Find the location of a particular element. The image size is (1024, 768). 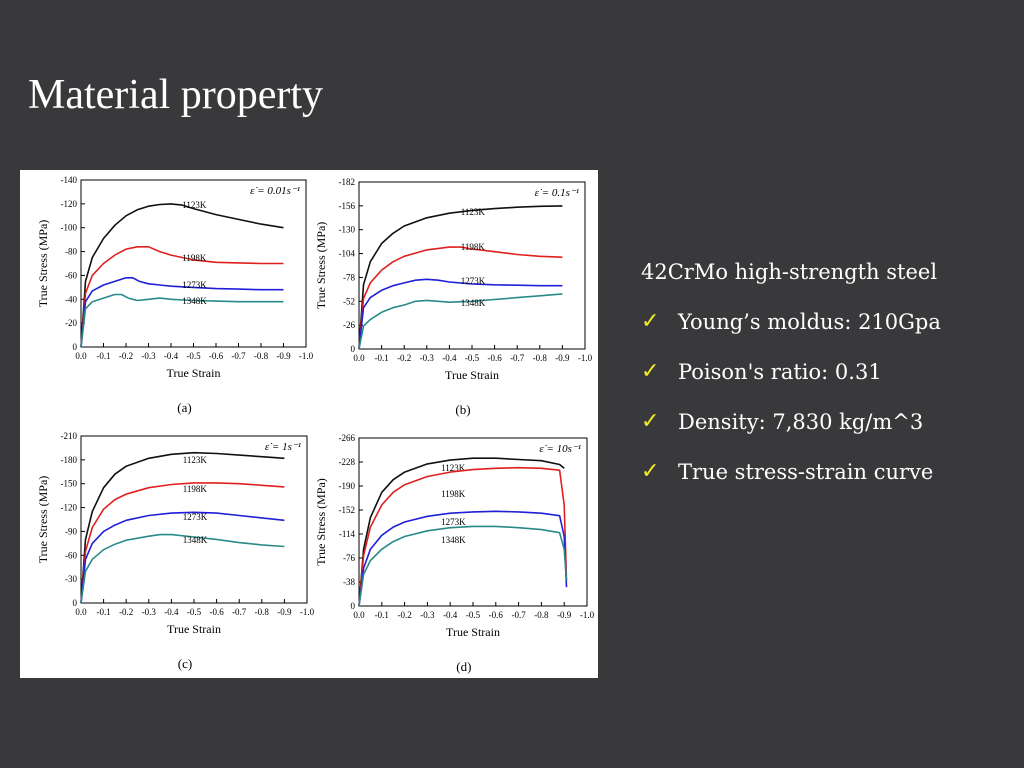

bullet-text: Poison's ratio: 0.31 is located at coordinates (780, 372).